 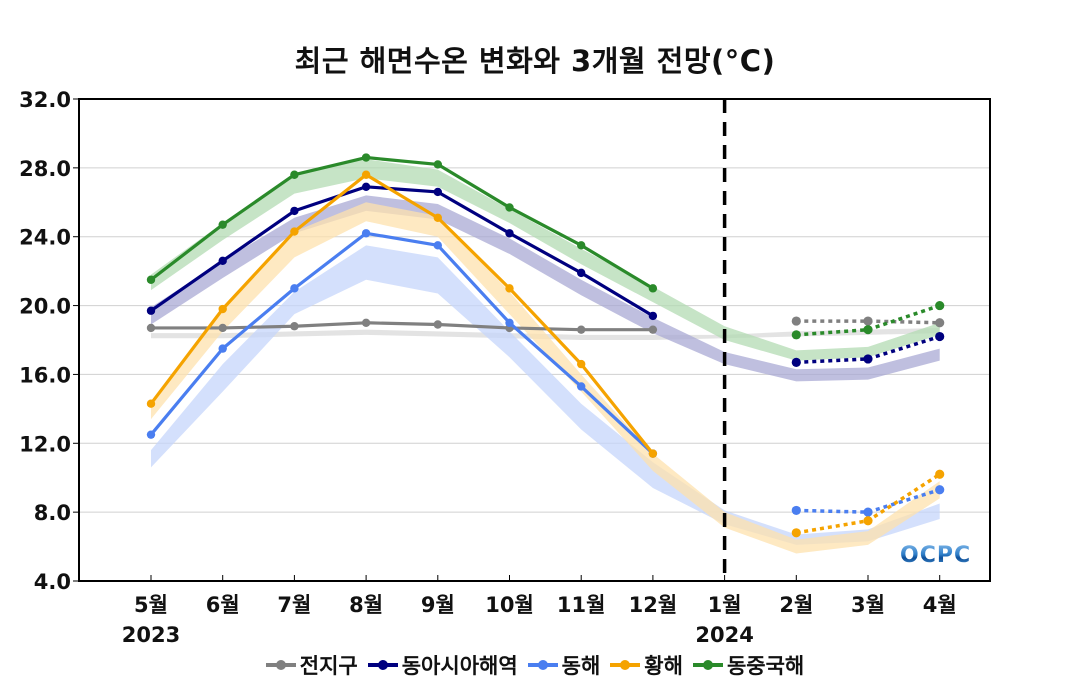 What do you see at coordinates (940, 605) in the screenshot?
I see `x-tick-label: 4월` at bounding box center [940, 605].